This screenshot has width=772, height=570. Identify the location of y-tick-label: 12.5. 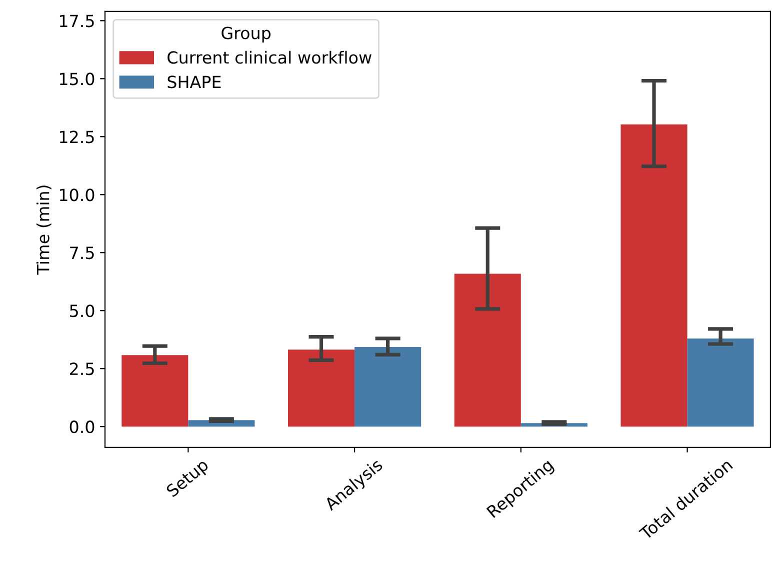
(77, 137).